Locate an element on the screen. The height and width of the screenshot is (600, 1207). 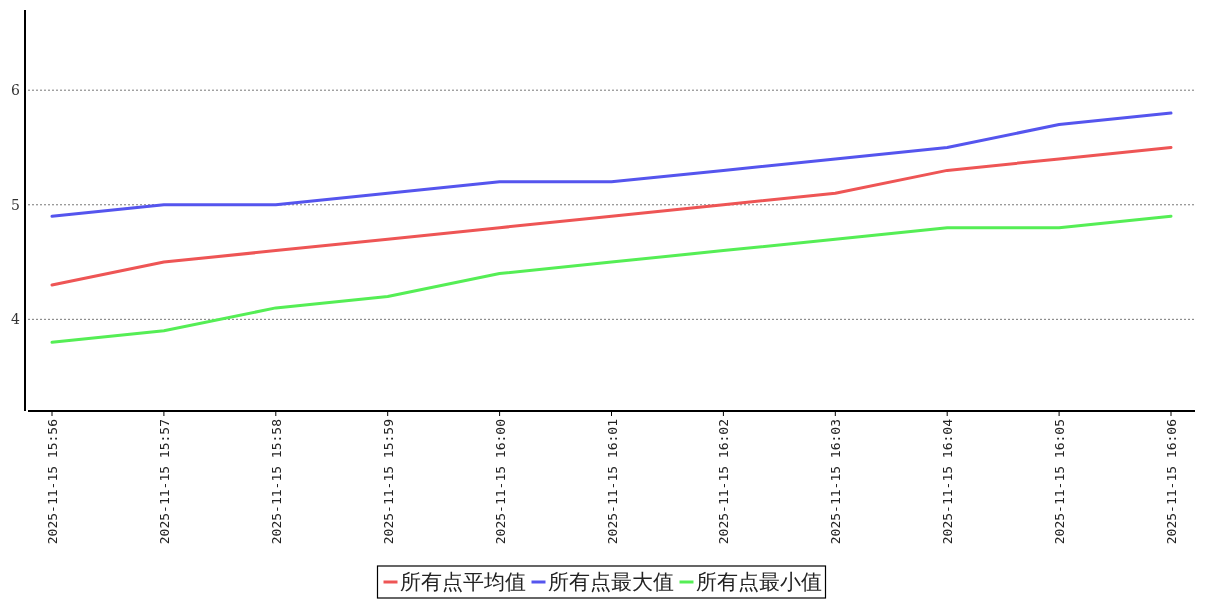
x-tick-label: 2025-11-15 15:59 is located at coordinates (388, 482).